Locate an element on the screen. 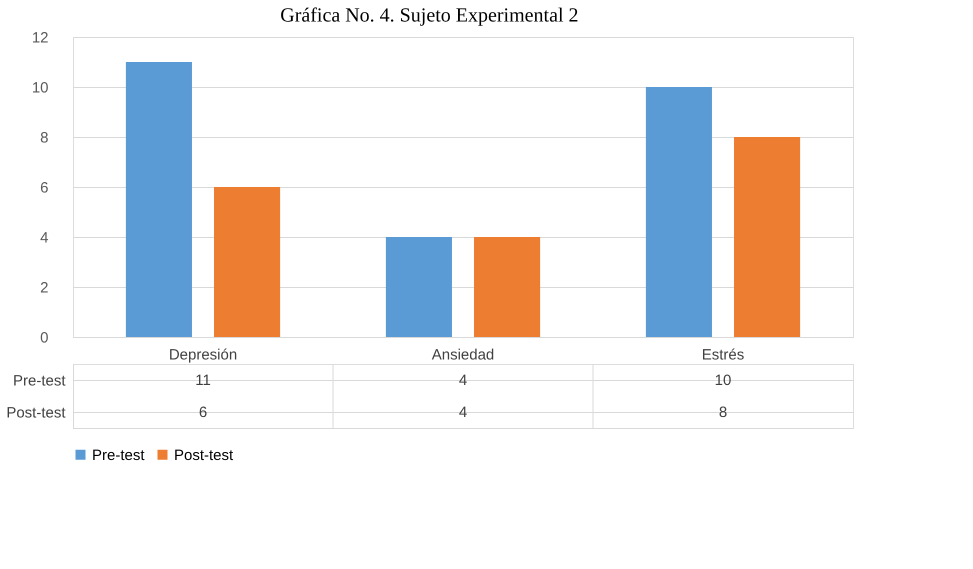 The width and height of the screenshot is (973, 569). x-tick-label: Ansiedad is located at coordinates (463, 355).